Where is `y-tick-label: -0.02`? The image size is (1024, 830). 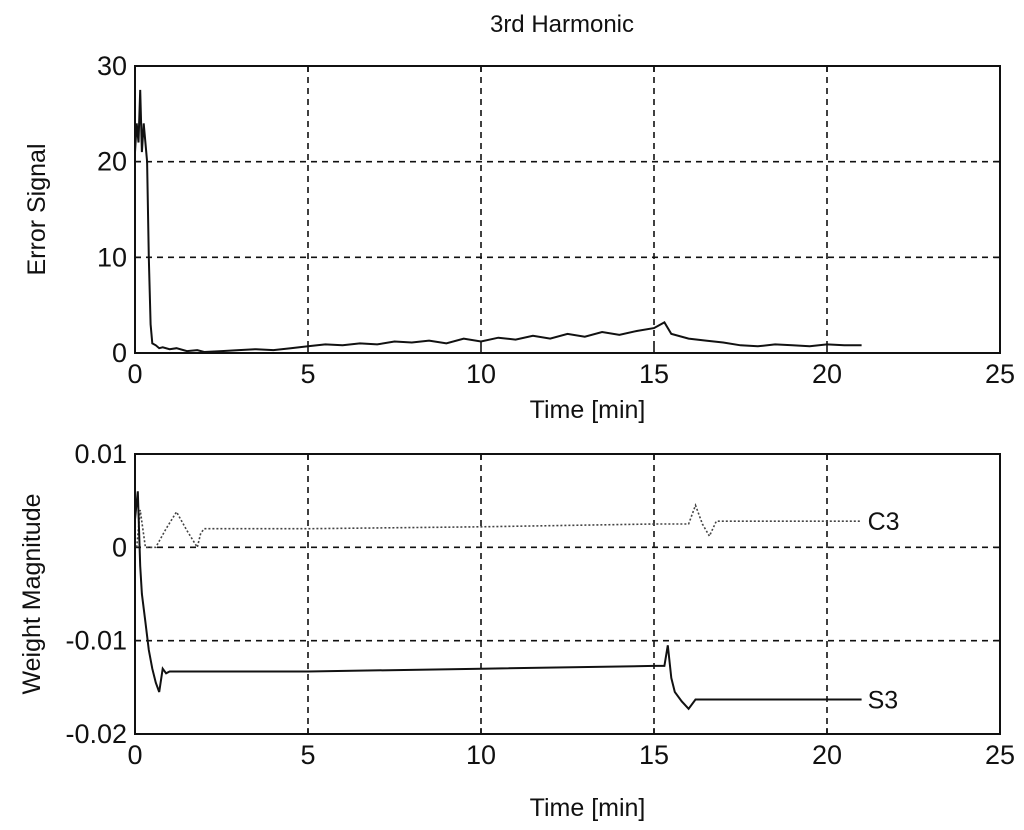
y-tick-label: -0.02 is located at coordinates (96, 734).